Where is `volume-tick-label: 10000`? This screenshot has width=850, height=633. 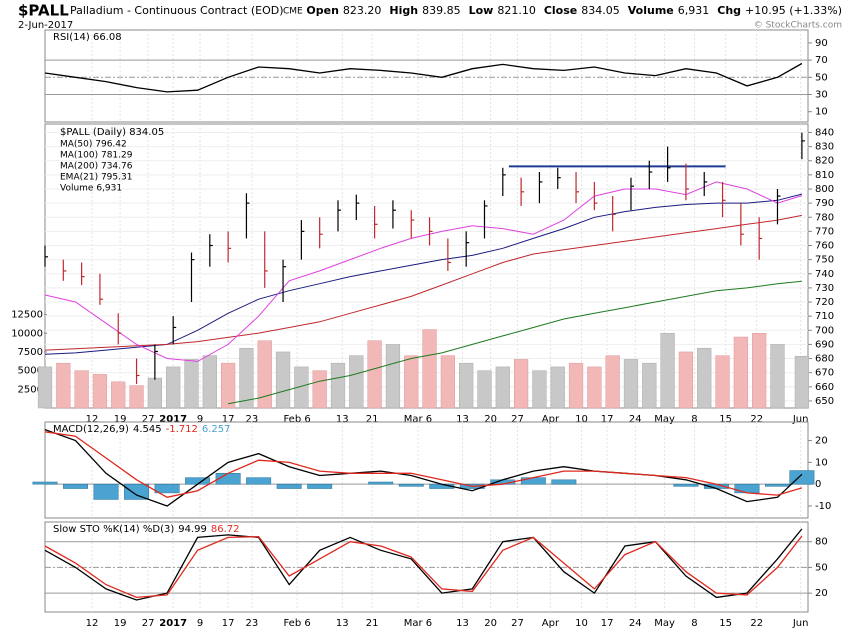
volume-tick-label: 10000 is located at coordinates (27, 333).